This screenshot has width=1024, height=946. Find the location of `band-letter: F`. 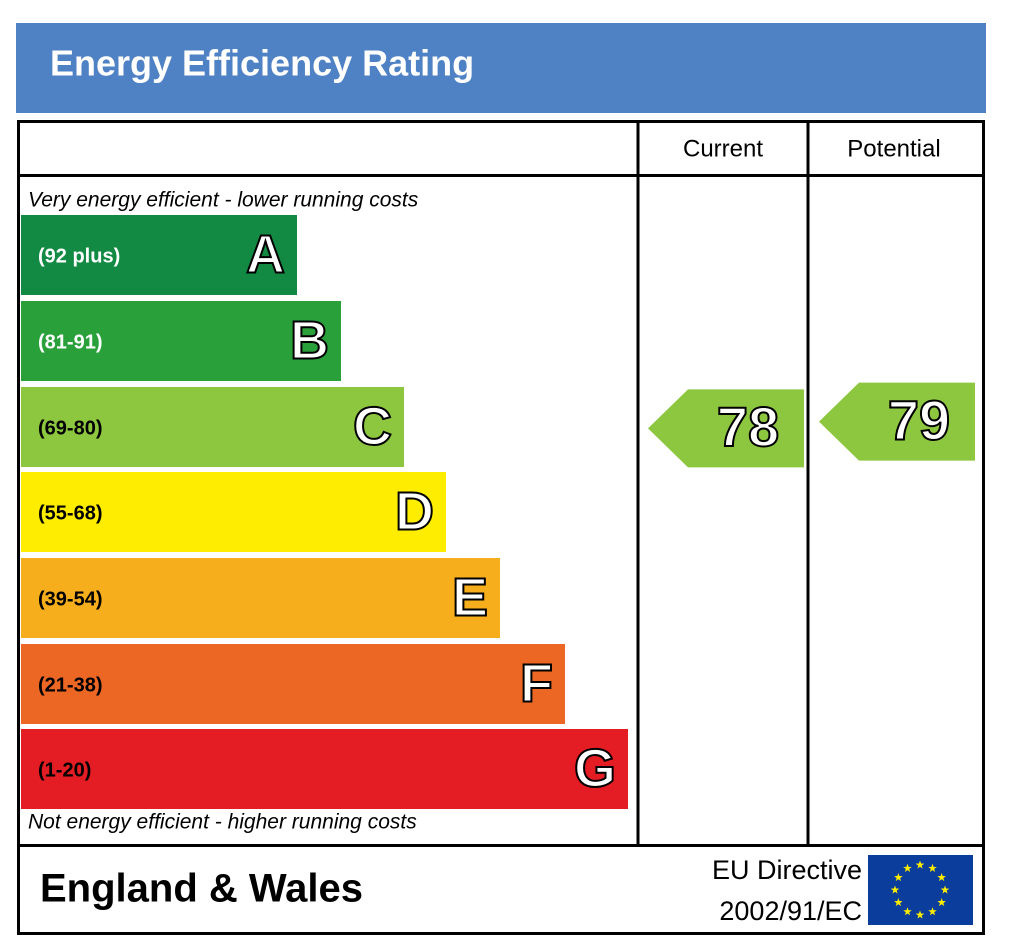

band-letter: F is located at coordinates (536, 683).